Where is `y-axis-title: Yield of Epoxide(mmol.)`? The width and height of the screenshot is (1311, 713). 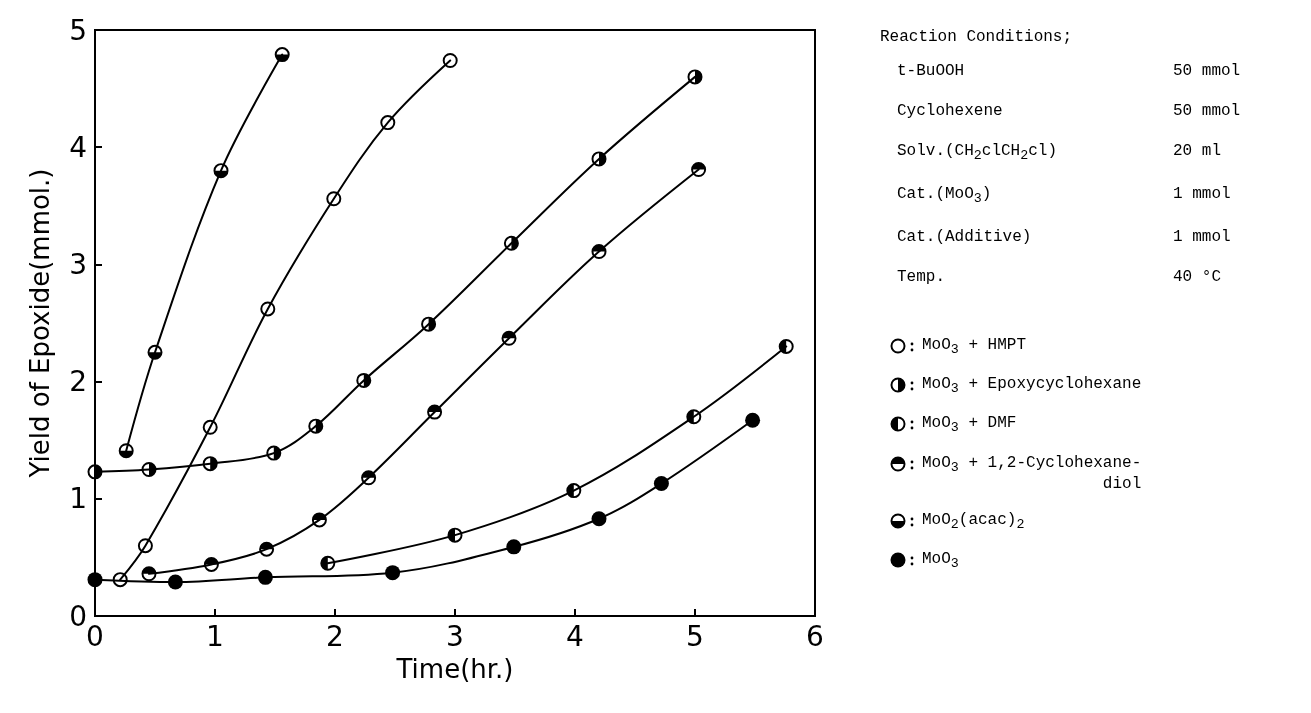 y-axis-title: Yield of Epoxide(mmol.) is located at coordinates (40, 323).